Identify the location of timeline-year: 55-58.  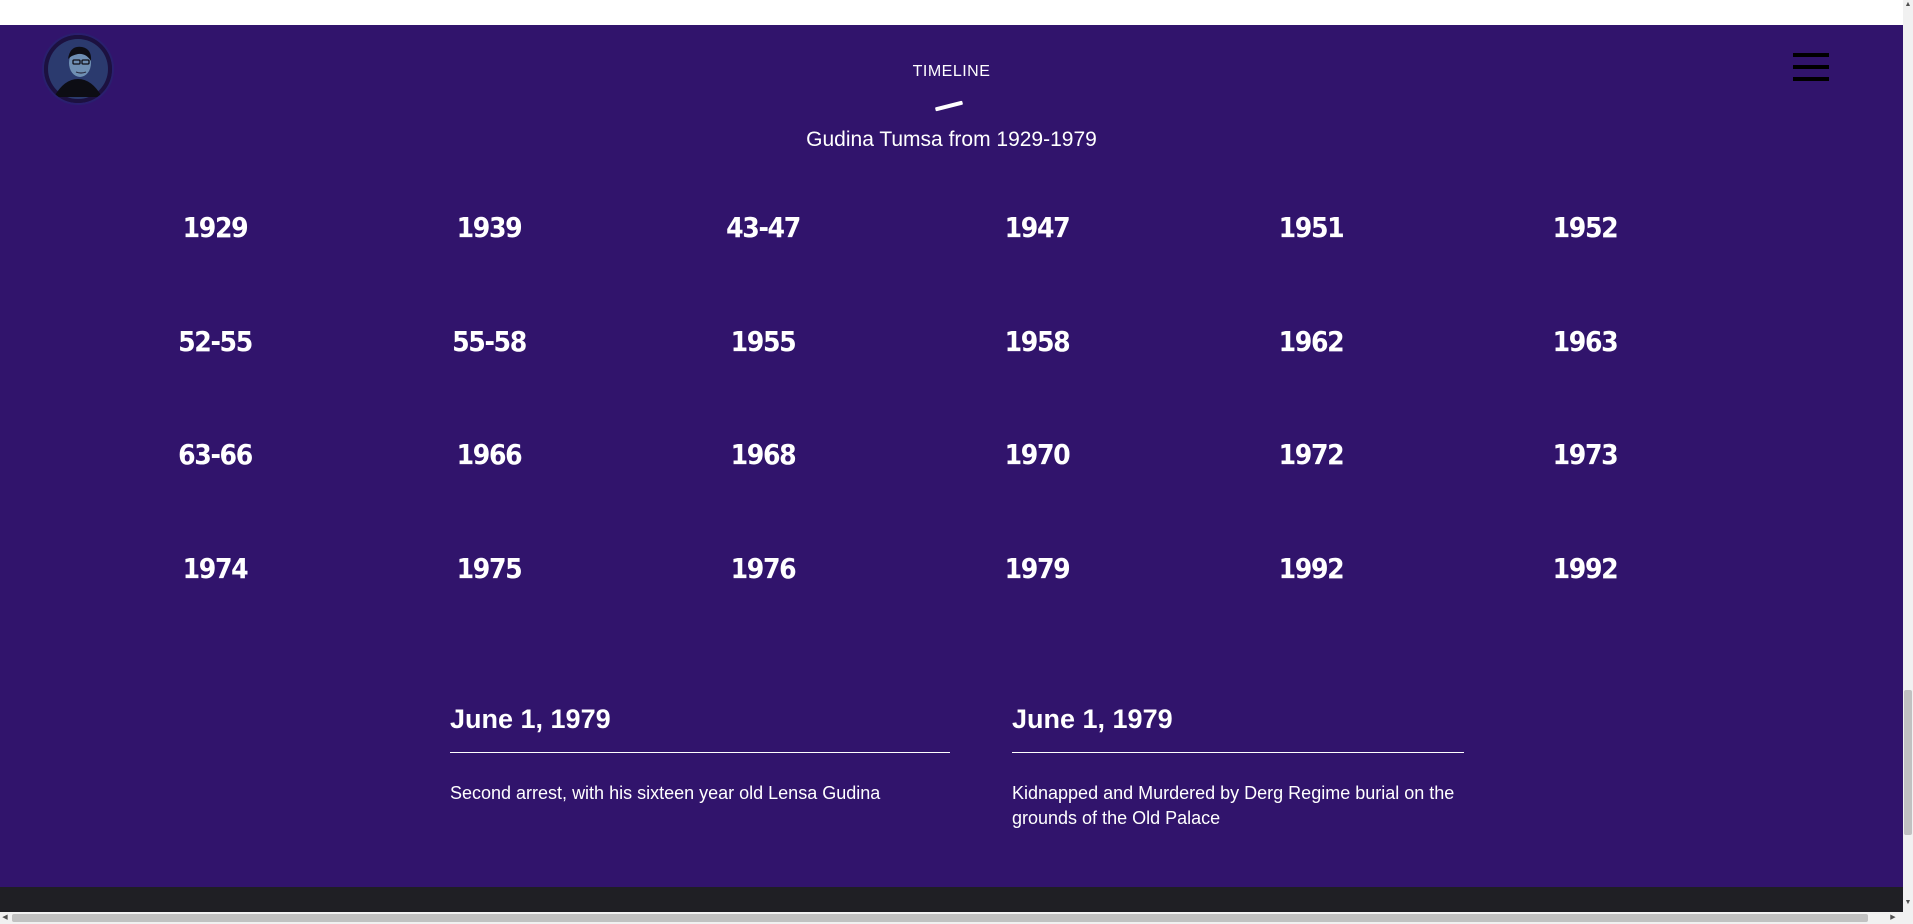
(489, 341).